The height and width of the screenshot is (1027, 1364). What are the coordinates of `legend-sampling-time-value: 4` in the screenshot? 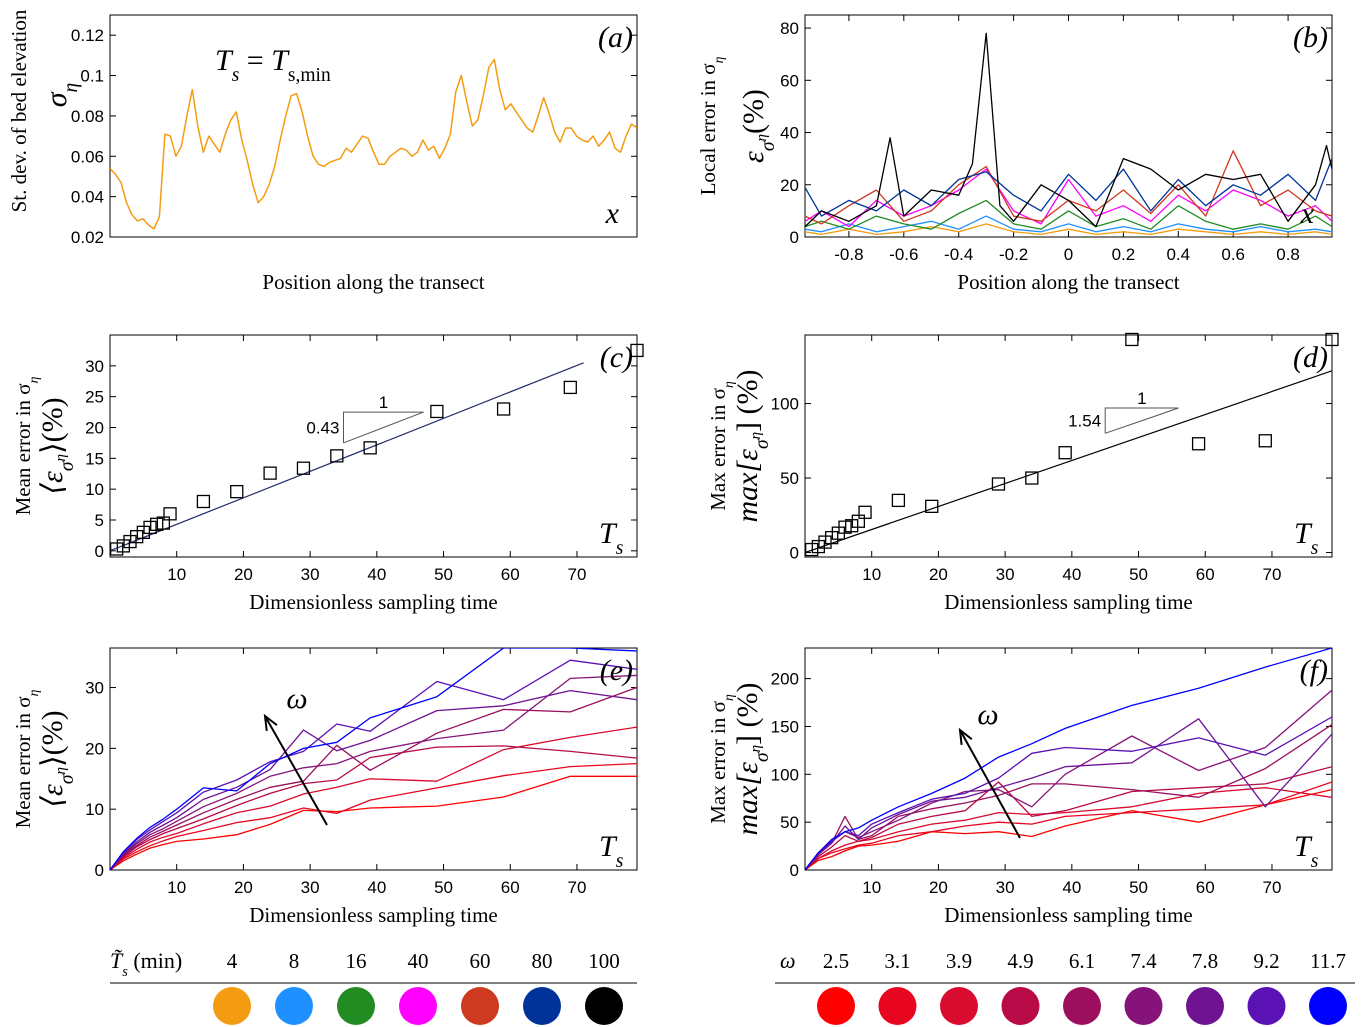 It's located at (232, 961).